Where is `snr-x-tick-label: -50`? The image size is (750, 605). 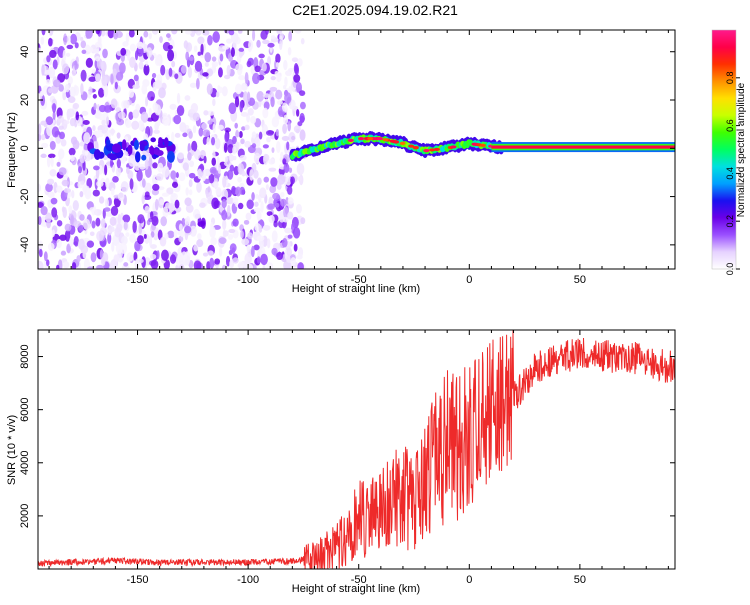 snr-x-tick-label: -50 is located at coordinates (359, 580).